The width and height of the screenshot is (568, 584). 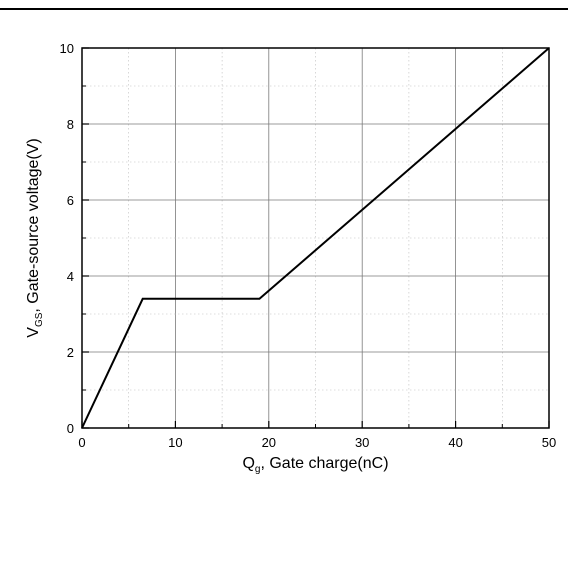 I want to click on x-tick-label: 20, so click(x=269, y=442).